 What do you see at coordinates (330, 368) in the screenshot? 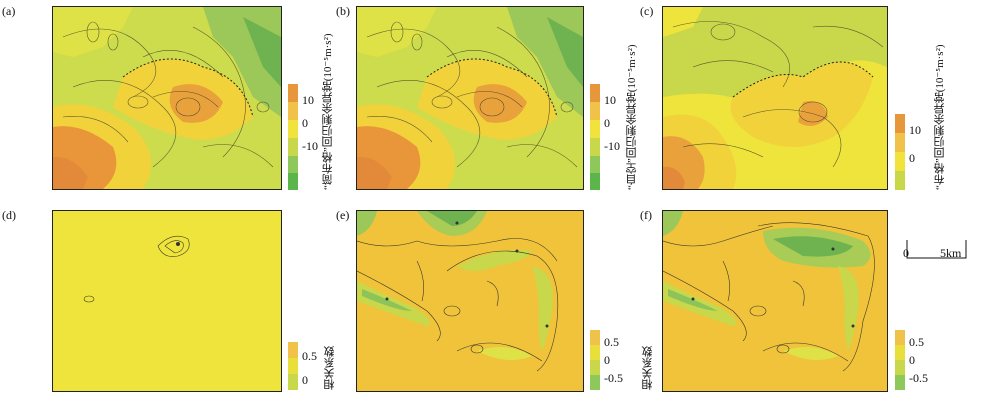
I see `axis-label-corr-d: 相关系数` at bounding box center [330, 368].